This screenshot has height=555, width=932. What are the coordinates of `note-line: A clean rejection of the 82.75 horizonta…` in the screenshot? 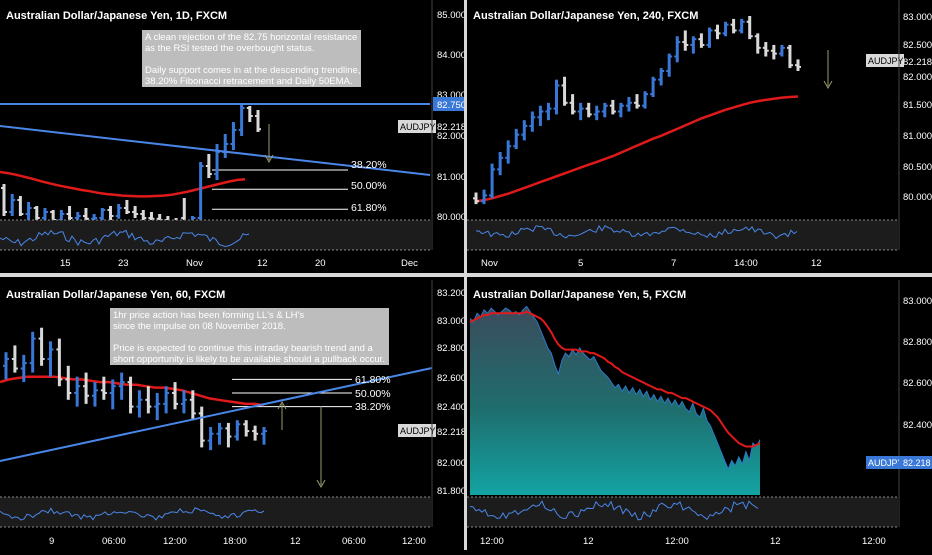 It's located at (251, 37).